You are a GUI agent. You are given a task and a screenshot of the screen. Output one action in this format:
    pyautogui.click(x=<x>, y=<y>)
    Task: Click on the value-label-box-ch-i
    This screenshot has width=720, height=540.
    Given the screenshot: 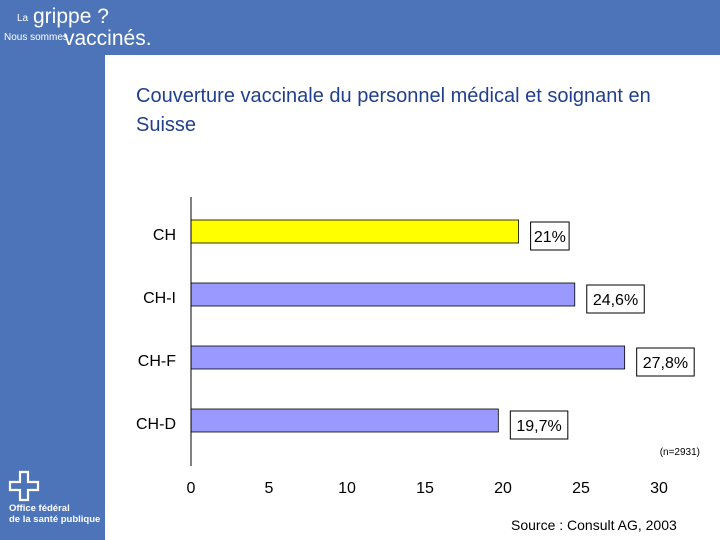 What is the action you would take?
    pyautogui.click(x=615, y=299)
    